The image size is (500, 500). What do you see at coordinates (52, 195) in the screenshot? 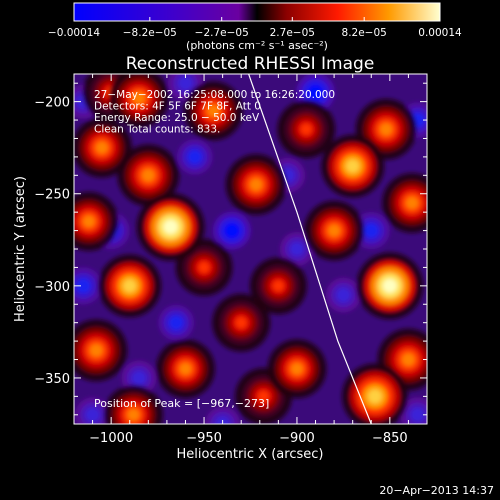
I see `y-tick-label: −250` at bounding box center [52, 195].